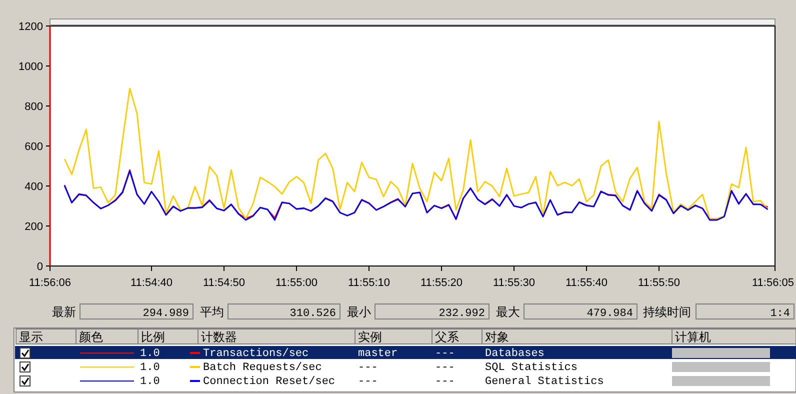 This screenshot has width=796, height=394. I want to click on text: Databases, so click(514, 354).